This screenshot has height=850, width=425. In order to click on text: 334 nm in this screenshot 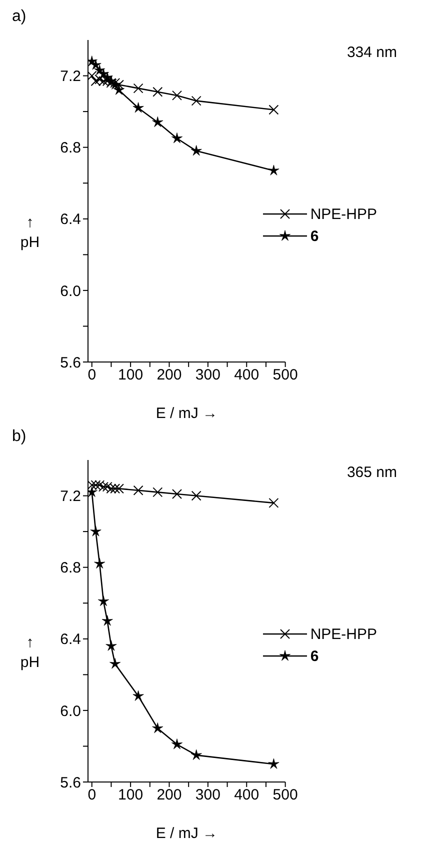, I will do `click(371, 52)`.